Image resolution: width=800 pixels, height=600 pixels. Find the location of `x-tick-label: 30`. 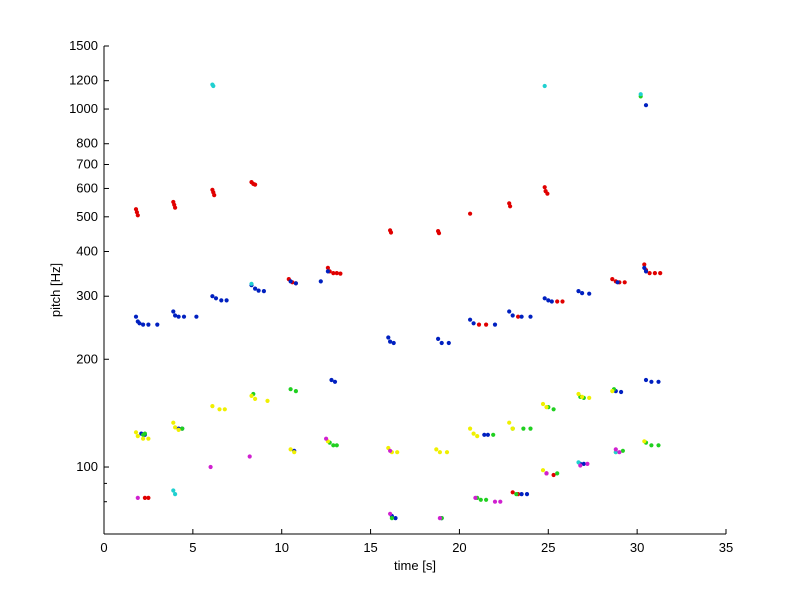

x-tick-label: 30 is located at coordinates (637, 547).